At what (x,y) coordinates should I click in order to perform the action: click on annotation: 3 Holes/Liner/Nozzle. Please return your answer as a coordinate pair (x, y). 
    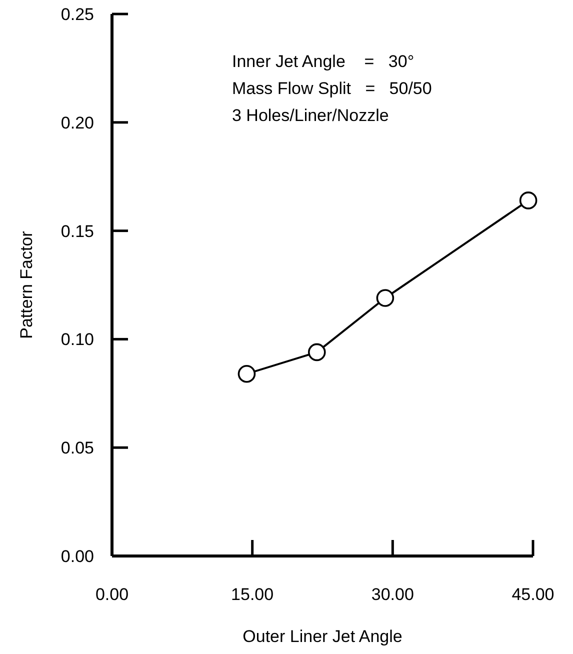
    Looking at the image, I should click on (310, 115).